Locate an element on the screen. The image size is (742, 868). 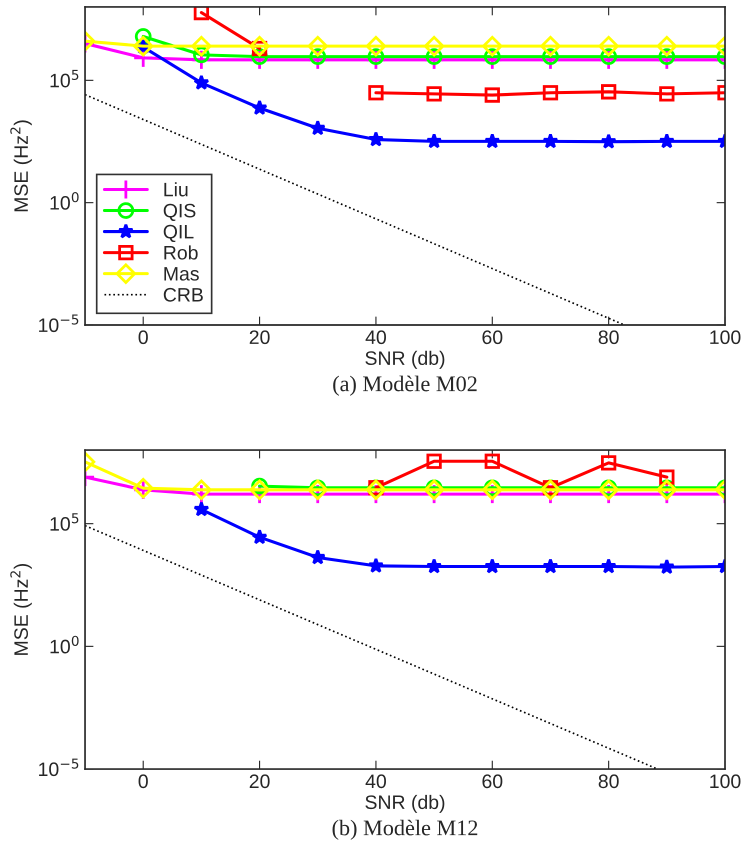
text: (b) Modèle M12 is located at coordinates (405, 830).